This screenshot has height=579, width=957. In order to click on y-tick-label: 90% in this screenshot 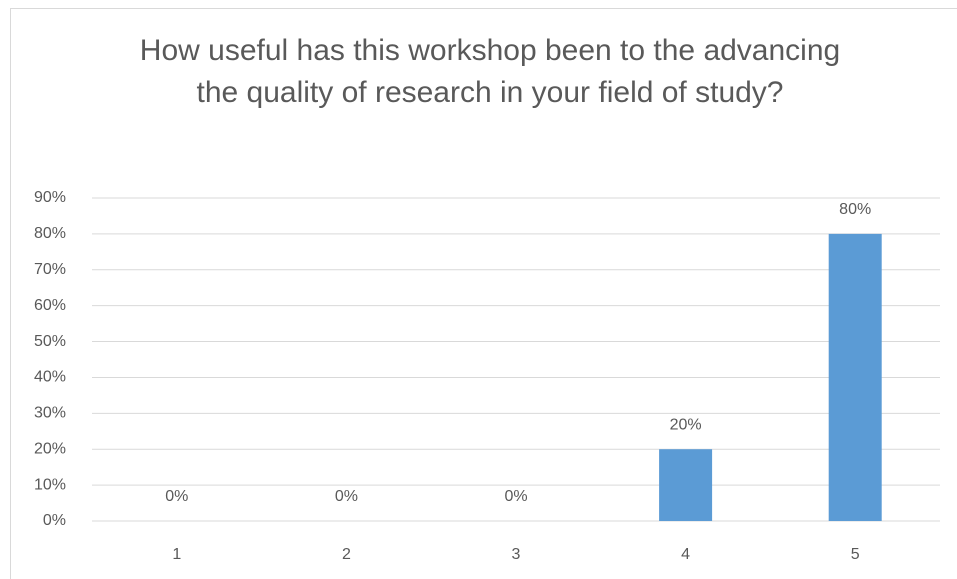, I will do `click(50, 197)`.